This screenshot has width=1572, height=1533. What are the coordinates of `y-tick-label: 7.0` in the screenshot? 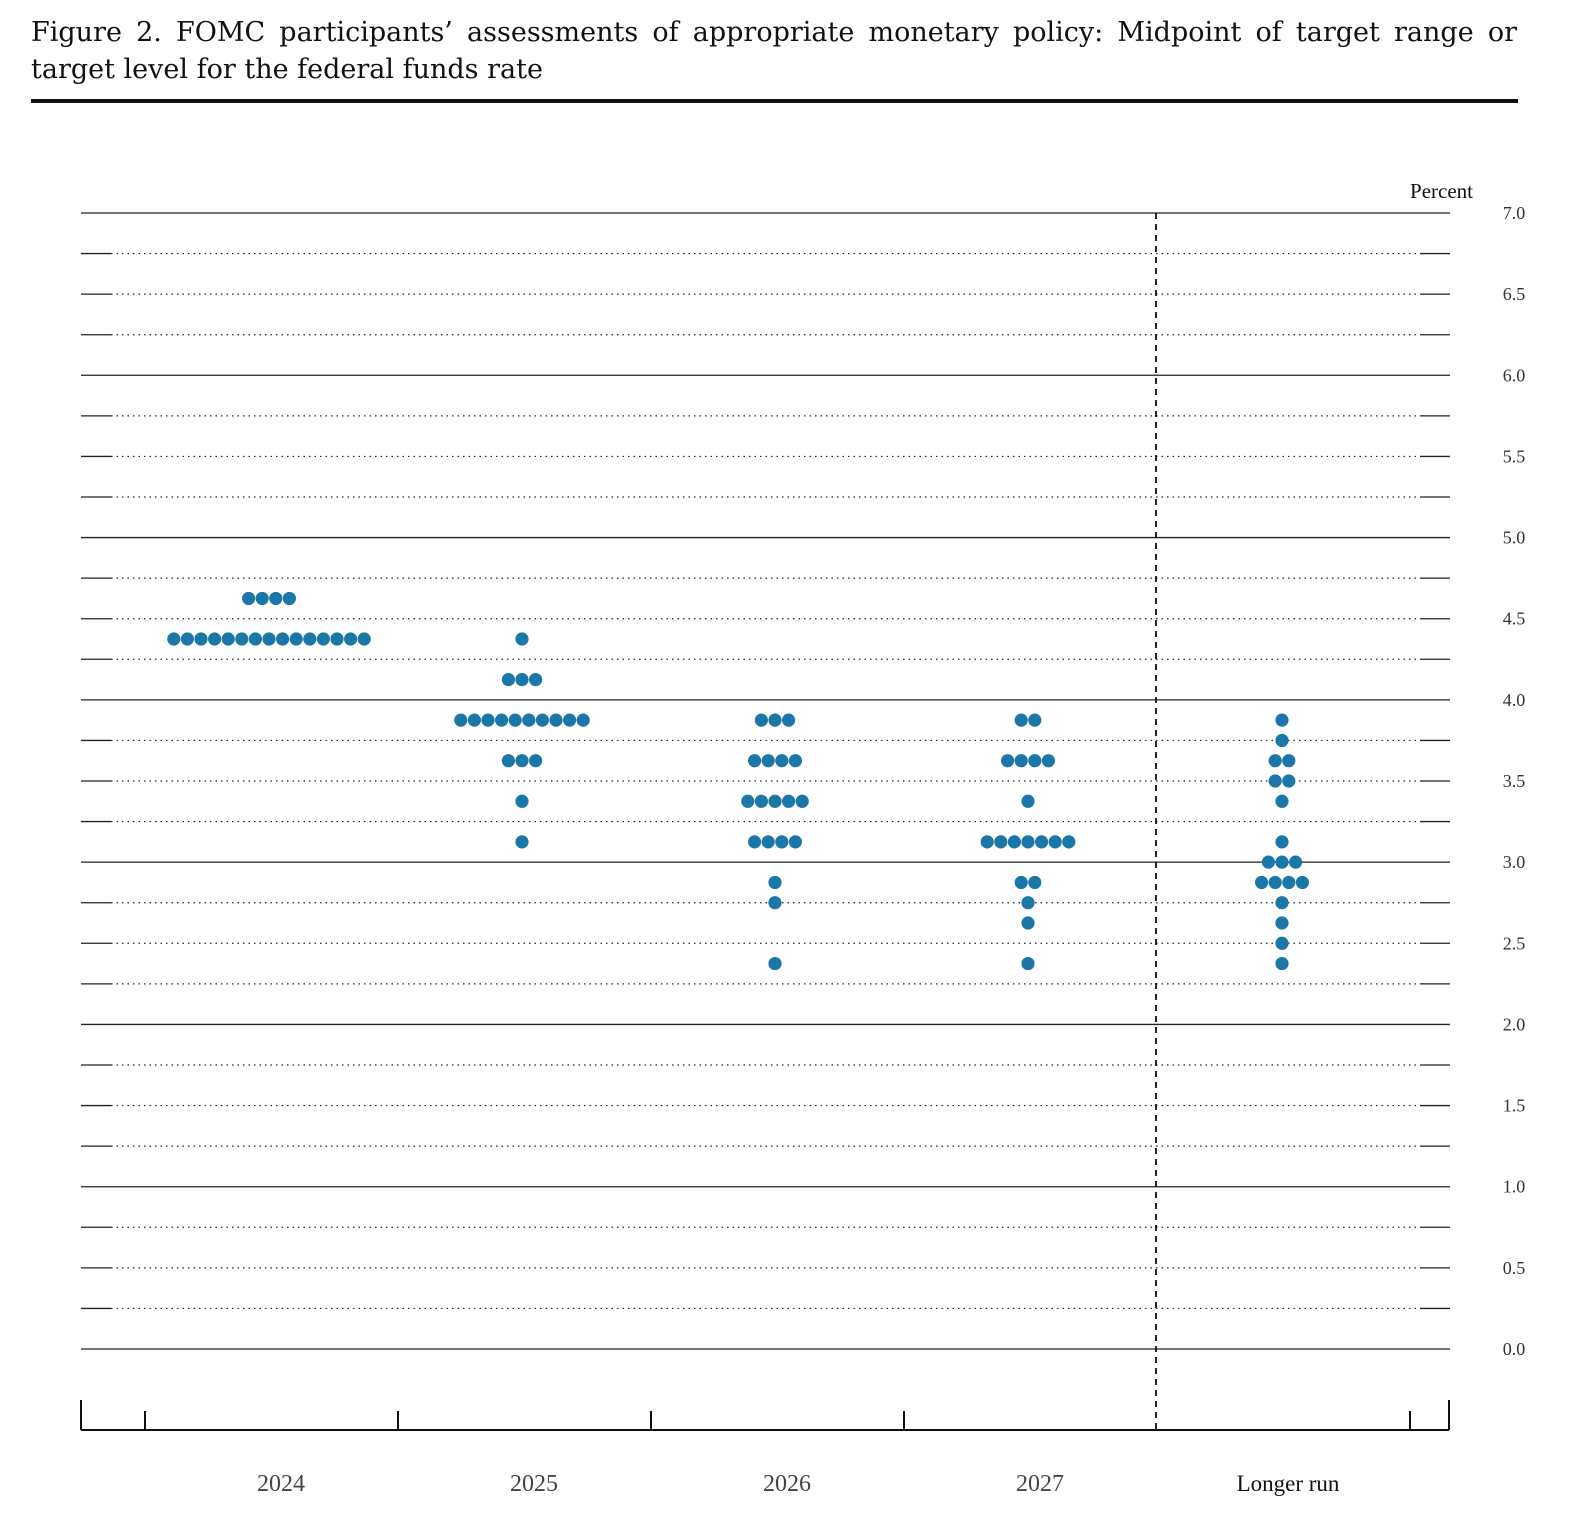 It's located at (1514, 213).